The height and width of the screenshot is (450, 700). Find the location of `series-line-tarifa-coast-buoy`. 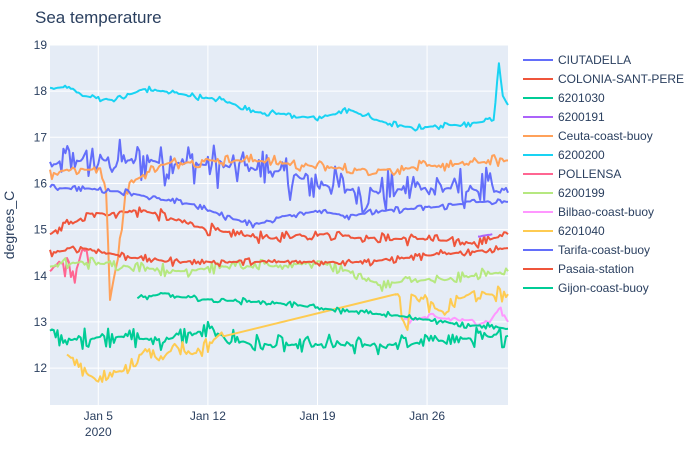

series-line-tarifa-coast-buoy is located at coordinates (279, 206).